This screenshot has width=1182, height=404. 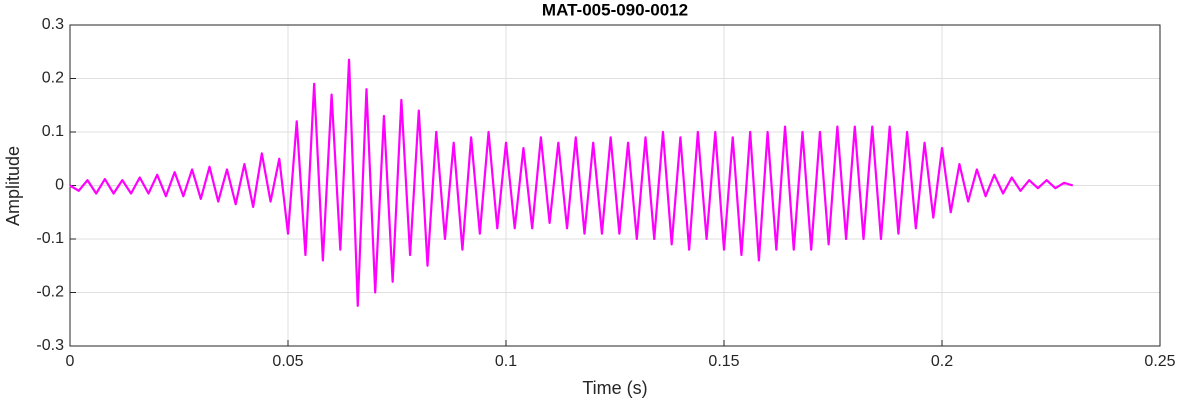 What do you see at coordinates (287, 361) in the screenshot?
I see `x-tick-label: 0.05` at bounding box center [287, 361].